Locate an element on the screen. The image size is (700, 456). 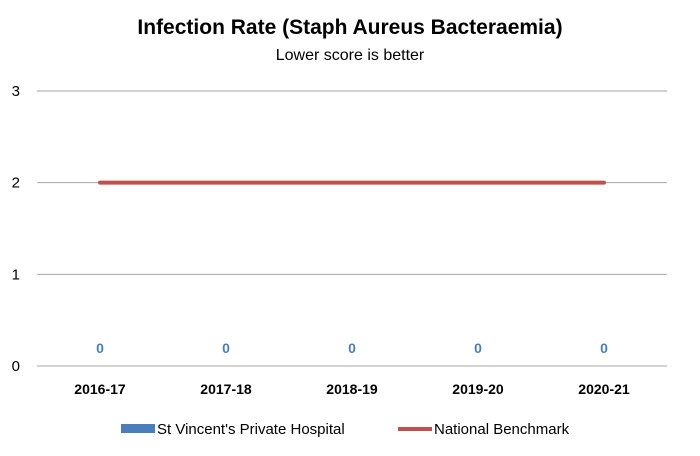
legend-label: St Vincent's Private Hospital is located at coordinates (251, 429).